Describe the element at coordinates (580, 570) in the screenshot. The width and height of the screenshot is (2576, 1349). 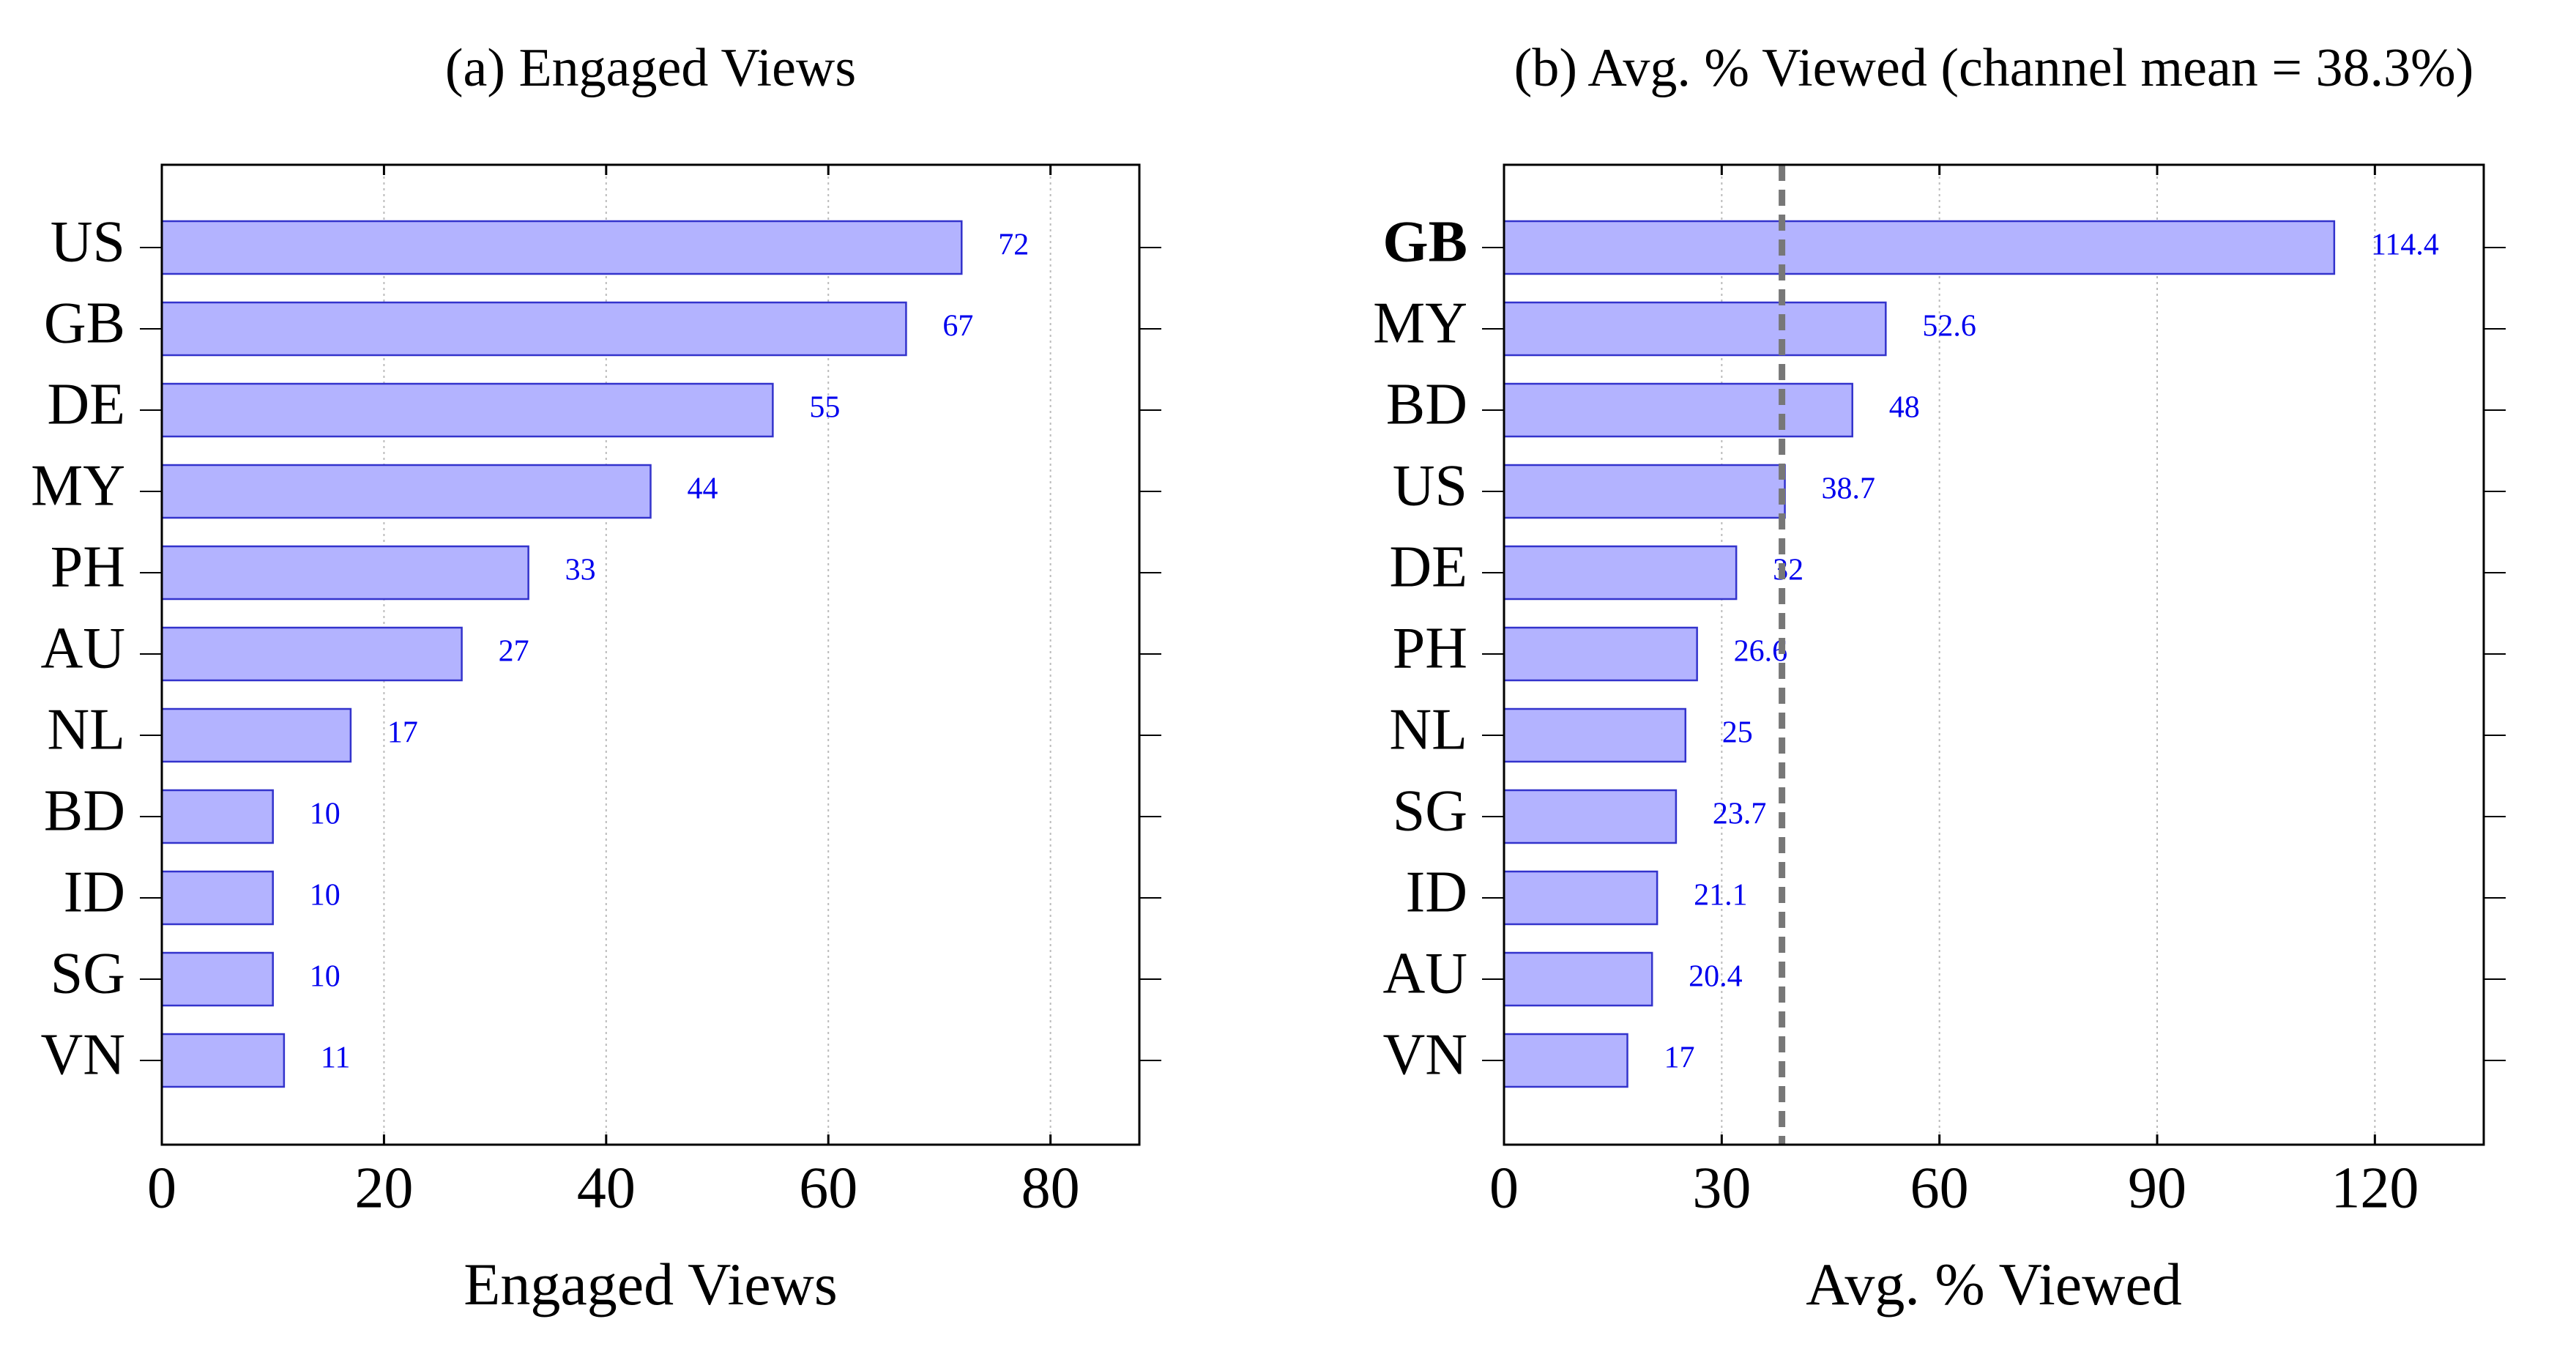
I see `value-label: 33` at that location.